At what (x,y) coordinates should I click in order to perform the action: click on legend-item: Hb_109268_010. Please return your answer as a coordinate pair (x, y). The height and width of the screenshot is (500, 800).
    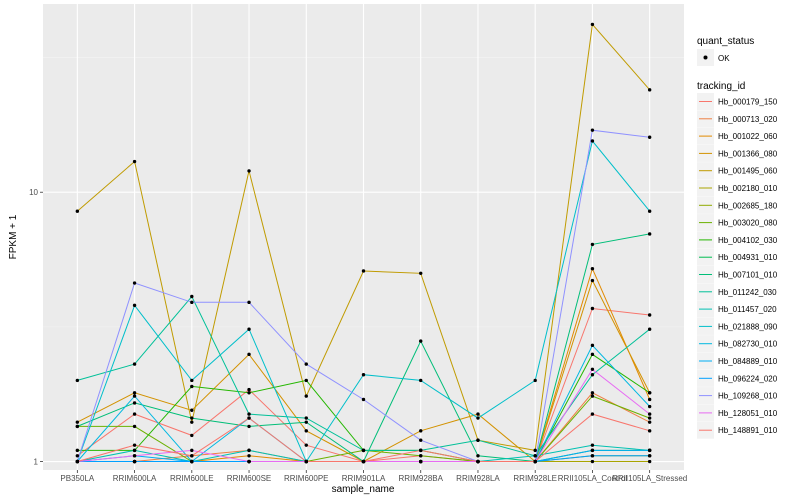
    Looking at the image, I should click on (737, 396).